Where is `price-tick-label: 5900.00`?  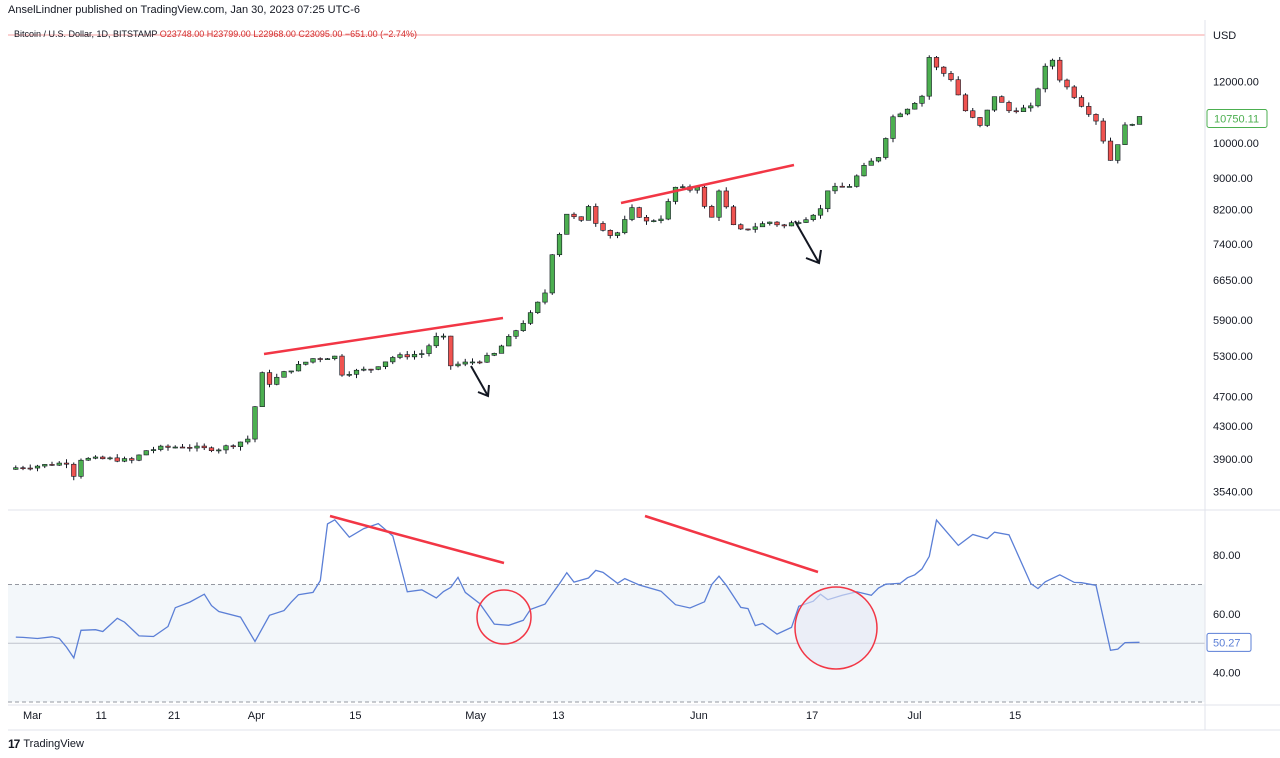 price-tick-label: 5900.00 is located at coordinates (1233, 321).